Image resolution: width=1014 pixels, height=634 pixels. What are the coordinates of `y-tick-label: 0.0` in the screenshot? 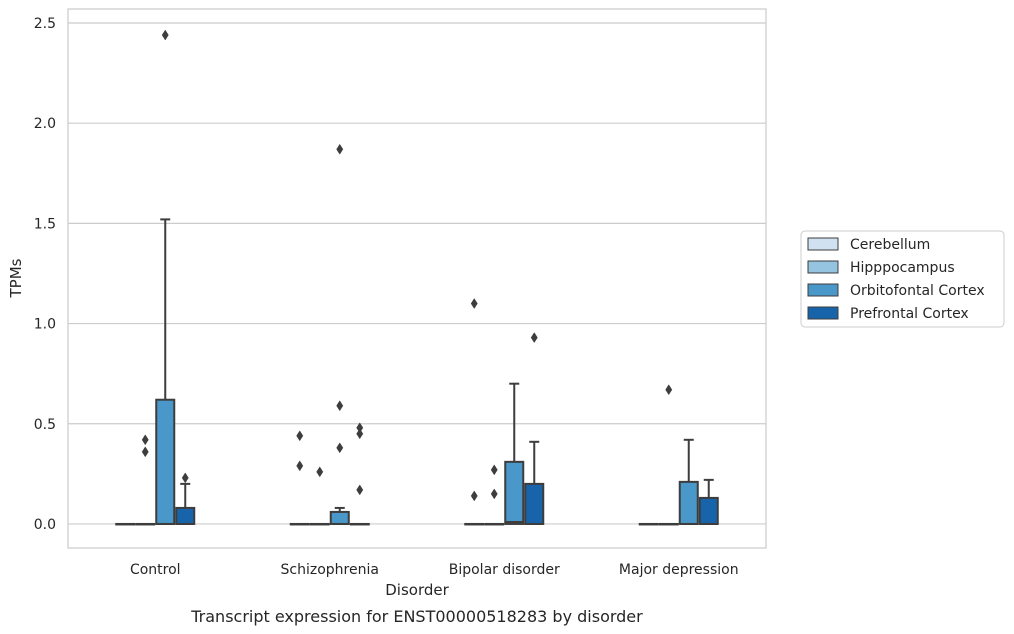 It's located at (45, 525).